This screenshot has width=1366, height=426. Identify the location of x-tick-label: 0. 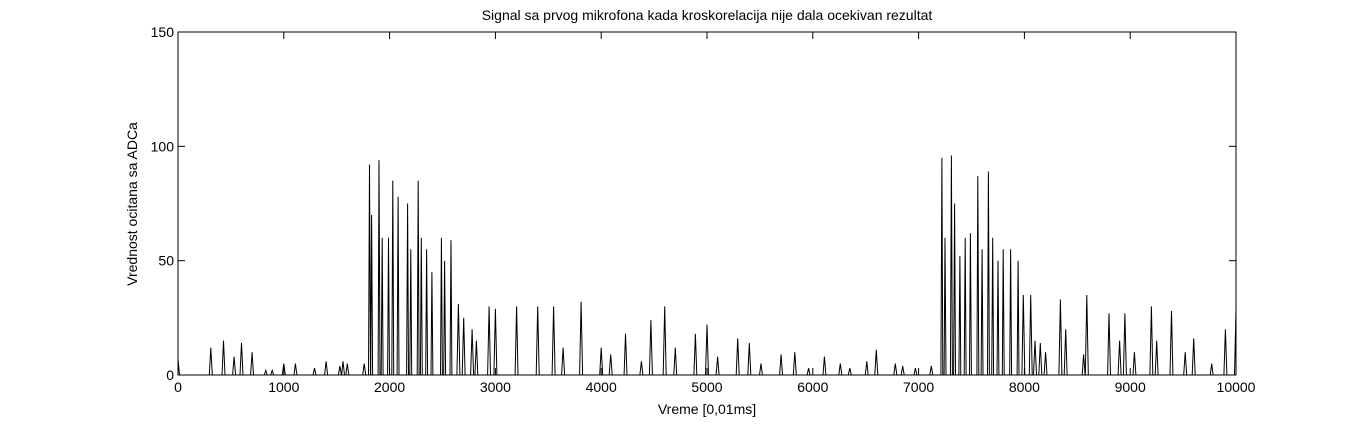
(178, 387).